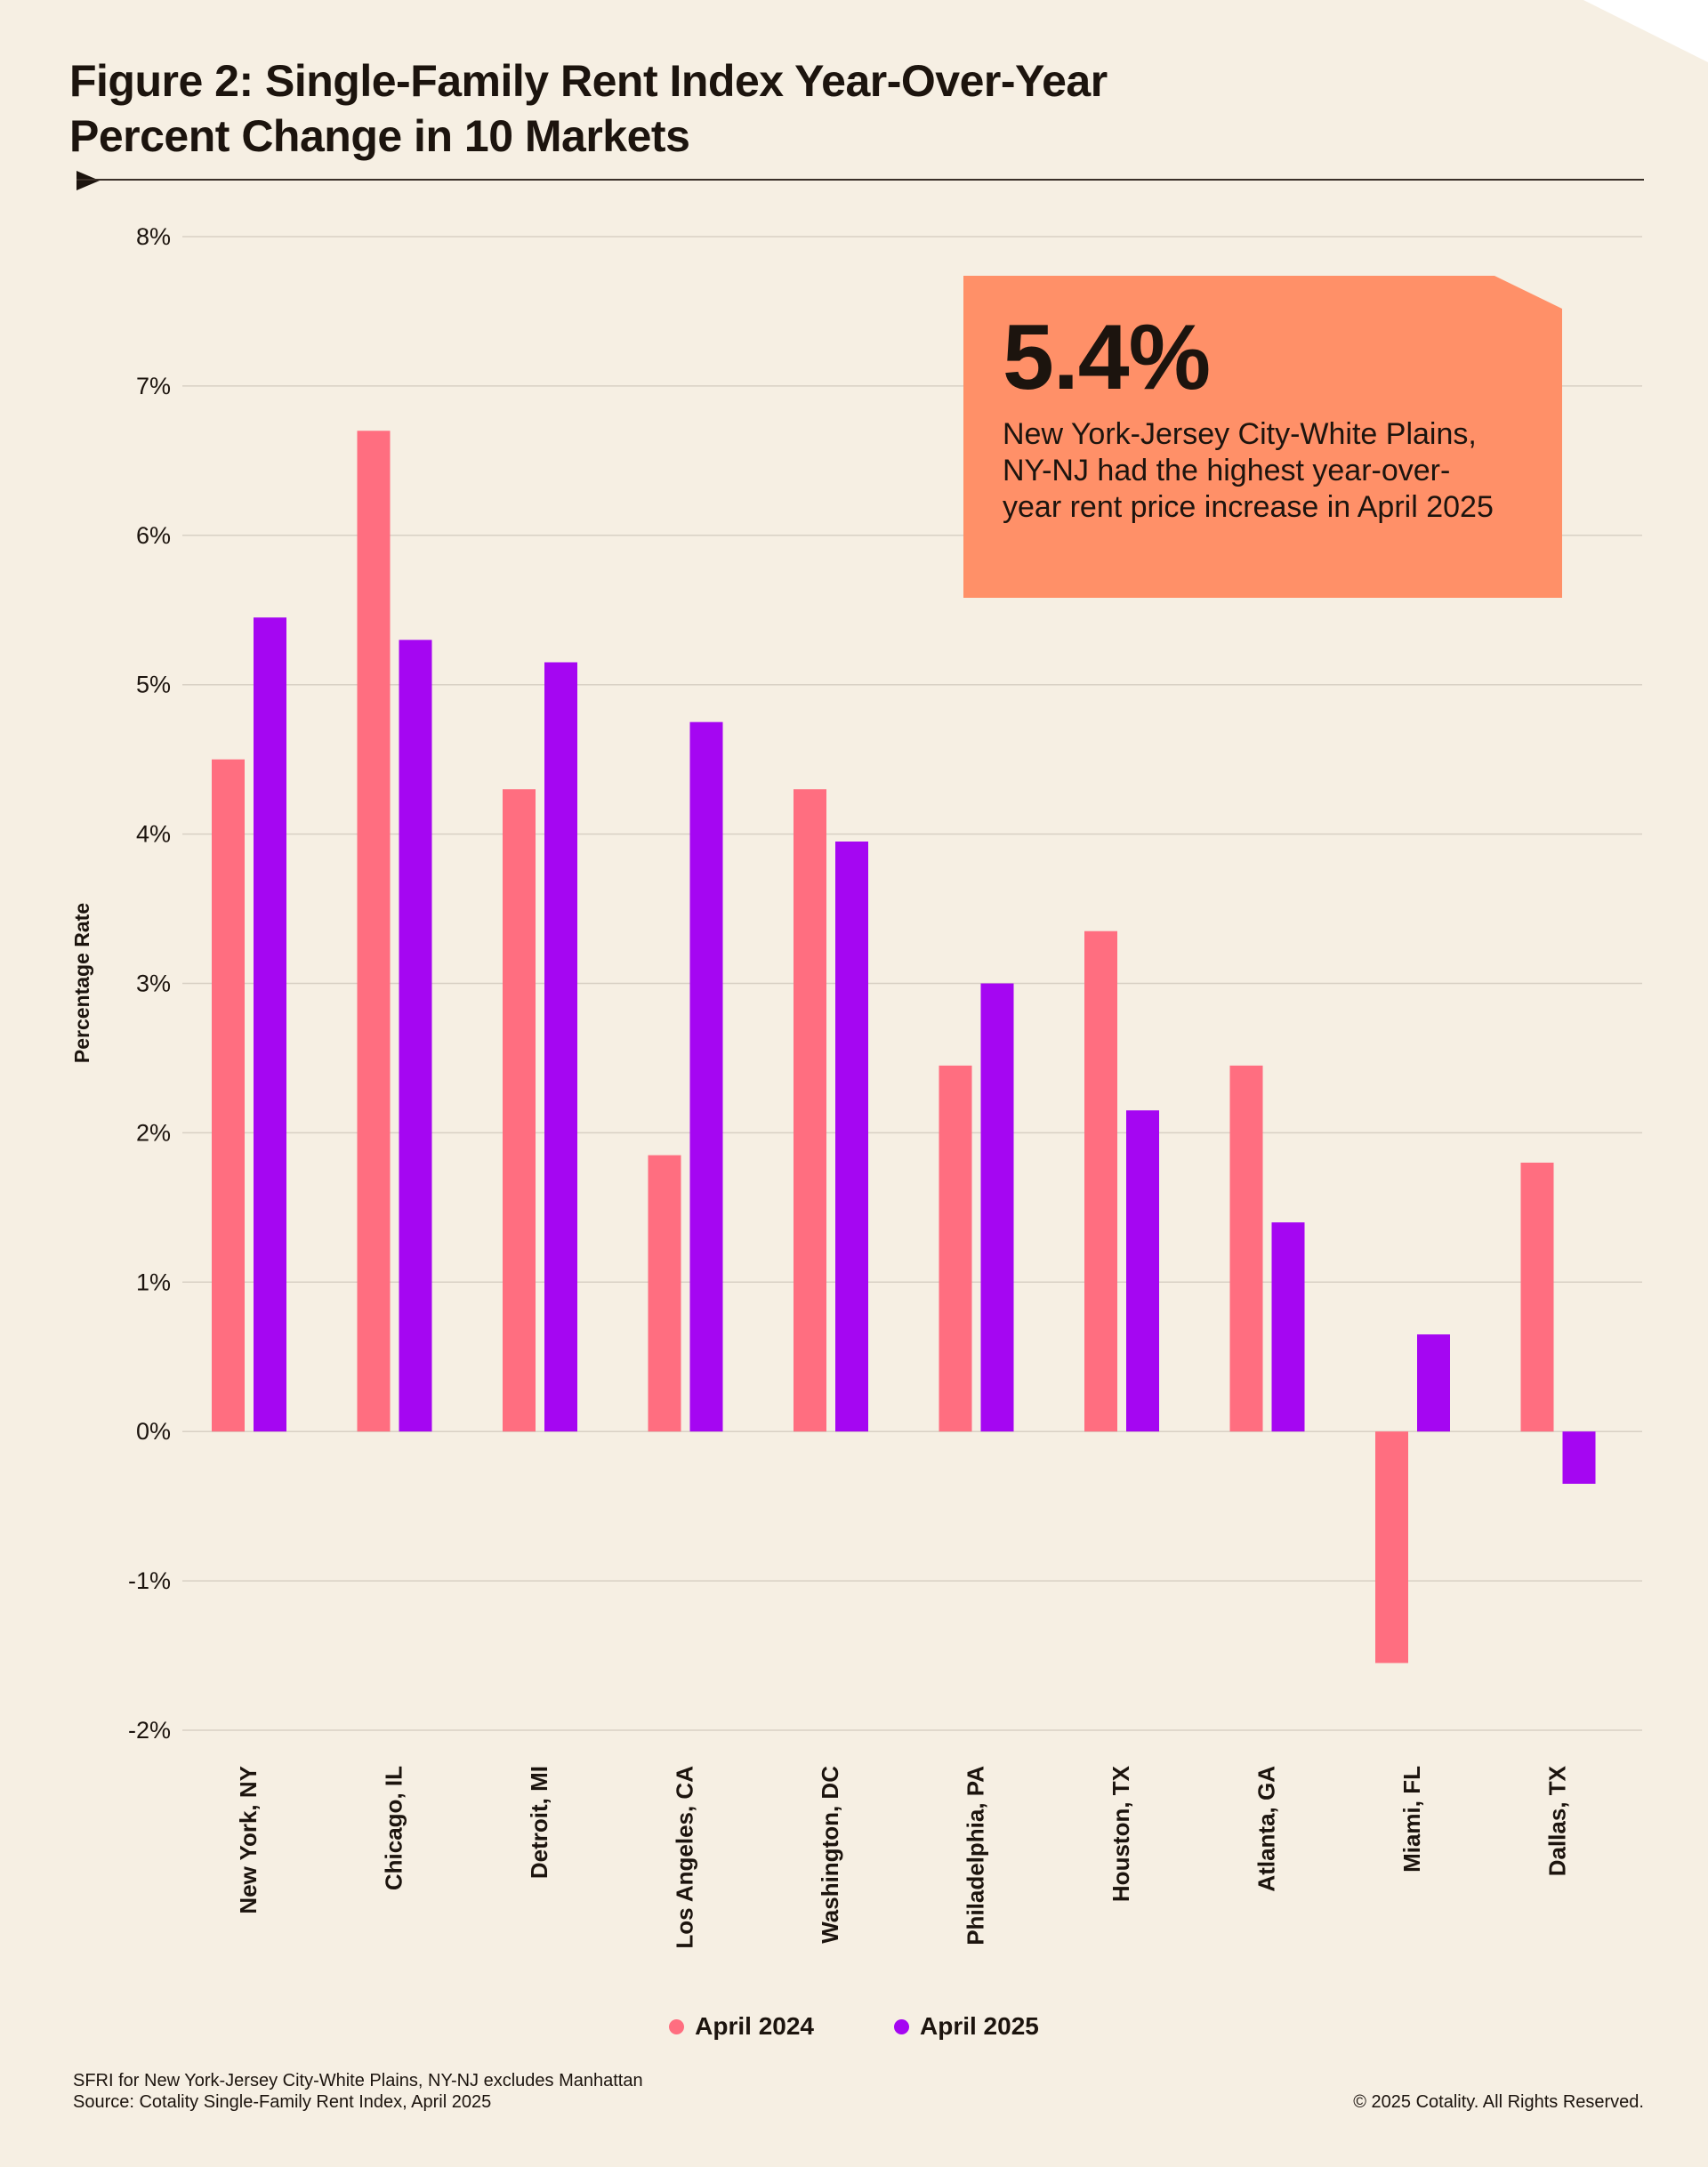 This screenshot has width=1708, height=2167. I want to click on bar-new-york-ny-april-2025, so click(270, 1024).